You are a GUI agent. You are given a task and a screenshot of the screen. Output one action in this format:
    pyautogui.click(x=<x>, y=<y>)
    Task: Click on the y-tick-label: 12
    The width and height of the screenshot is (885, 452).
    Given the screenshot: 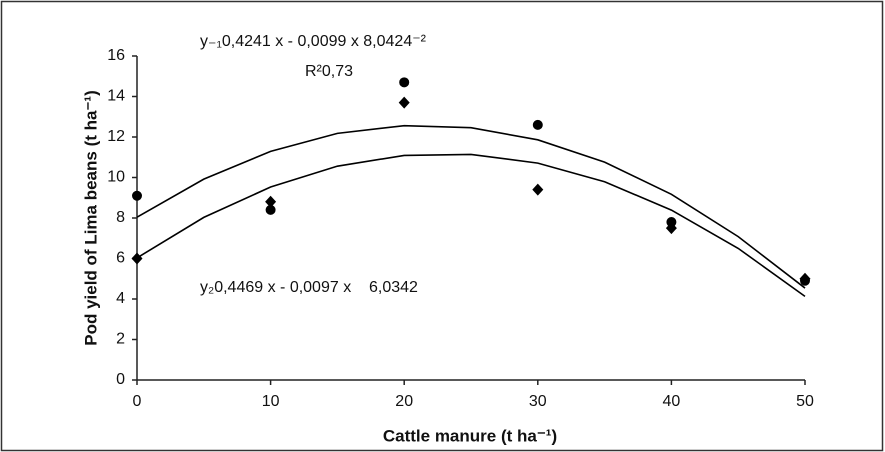 What is the action you would take?
    pyautogui.click(x=116, y=136)
    